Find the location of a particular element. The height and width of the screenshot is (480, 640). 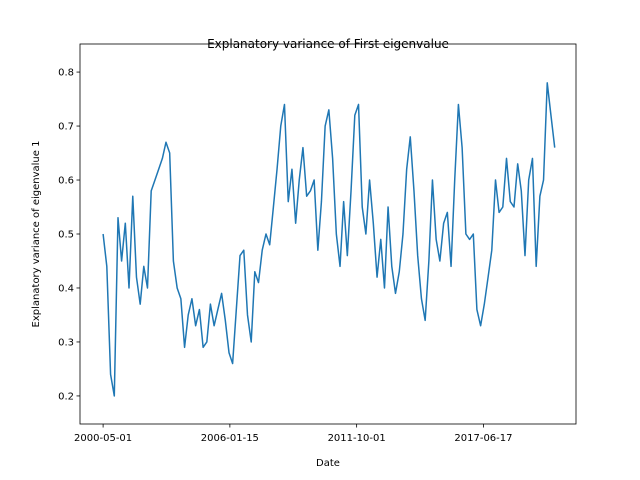

x-tick-label: 2000-05-01 is located at coordinates (103, 438).